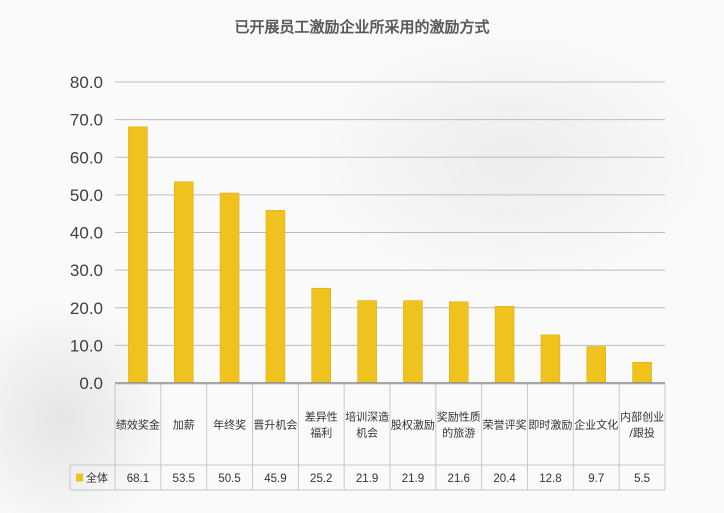 The image size is (724, 513). What do you see at coordinates (184, 479) in the screenshot?
I see `data-value: 53.5` at bounding box center [184, 479].